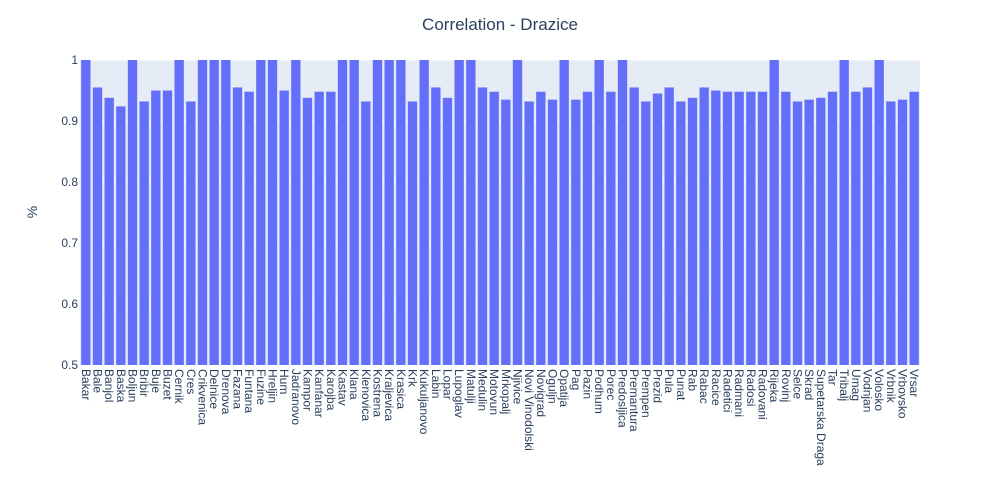 This screenshot has height=500, width=1000. Describe the element at coordinates (273, 386) in the screenshot. I see `x-tick-label: Hreljin` at that location.